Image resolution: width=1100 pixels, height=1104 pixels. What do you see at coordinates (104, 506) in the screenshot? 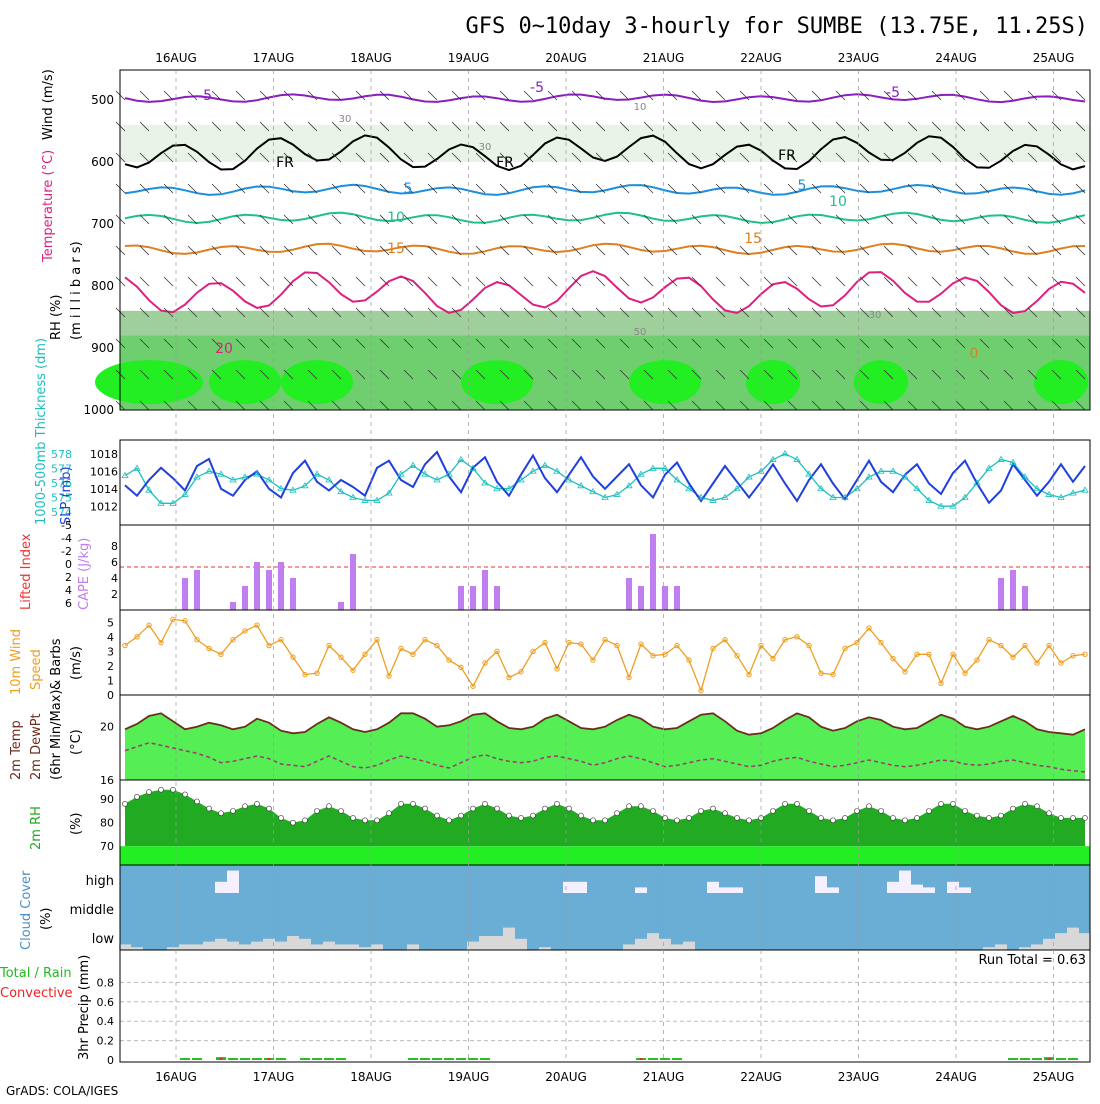
I see `slp-tick: 1012` at bounding box center [104, 506].